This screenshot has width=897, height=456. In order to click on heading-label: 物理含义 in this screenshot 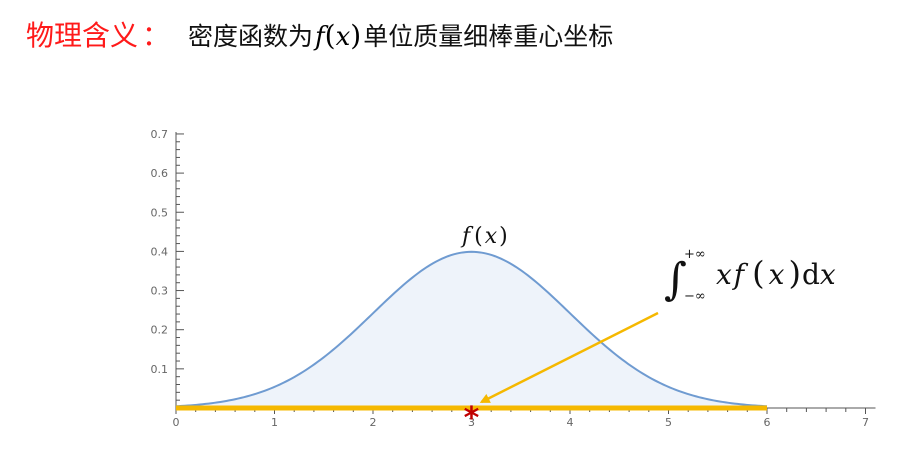, I will do `click(82, 35)`.